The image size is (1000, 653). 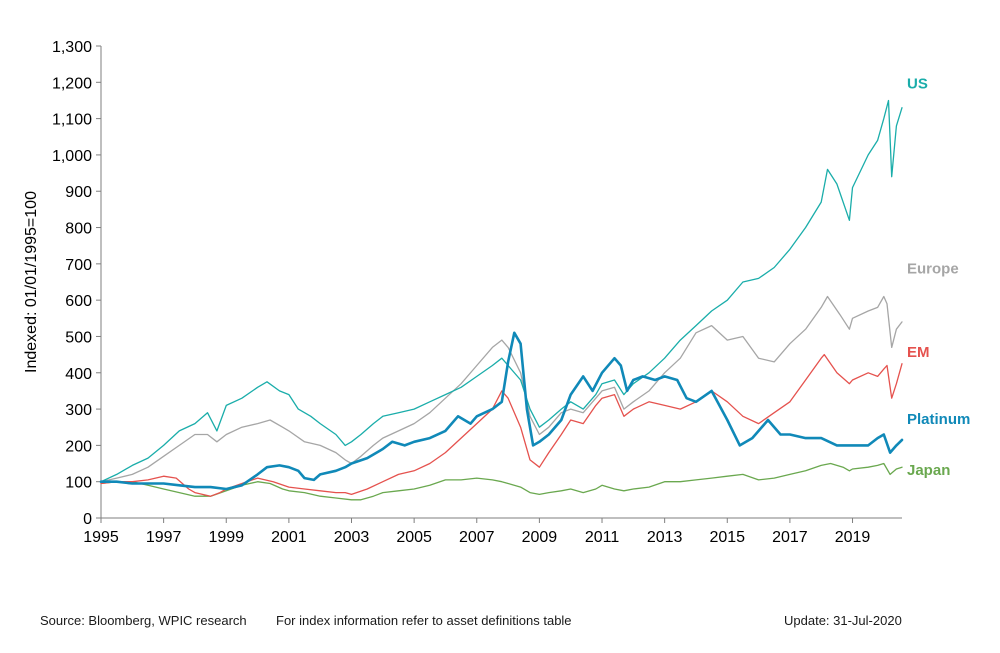 What do you see at coordinates (78, 374) in the screenshot?
I see `y-tick-label: 400` at bounding box center [78, 374].